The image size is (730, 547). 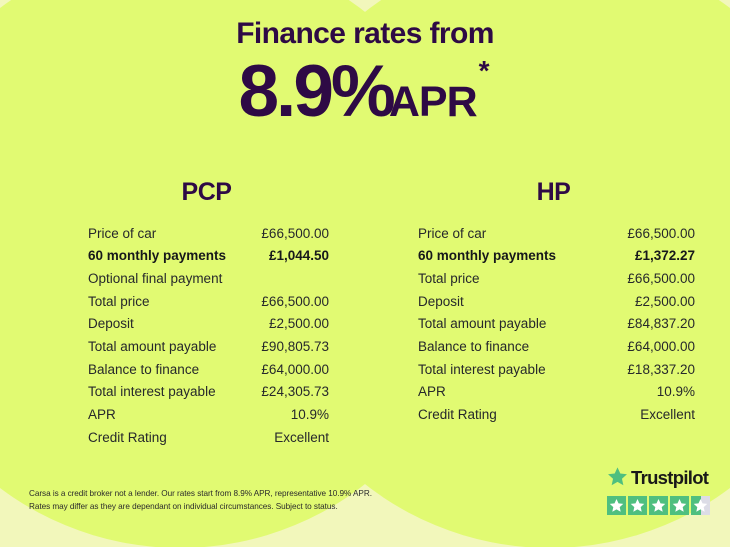 I want to click on headline-kicker: Finance rates from, so click(x=365, y=33).